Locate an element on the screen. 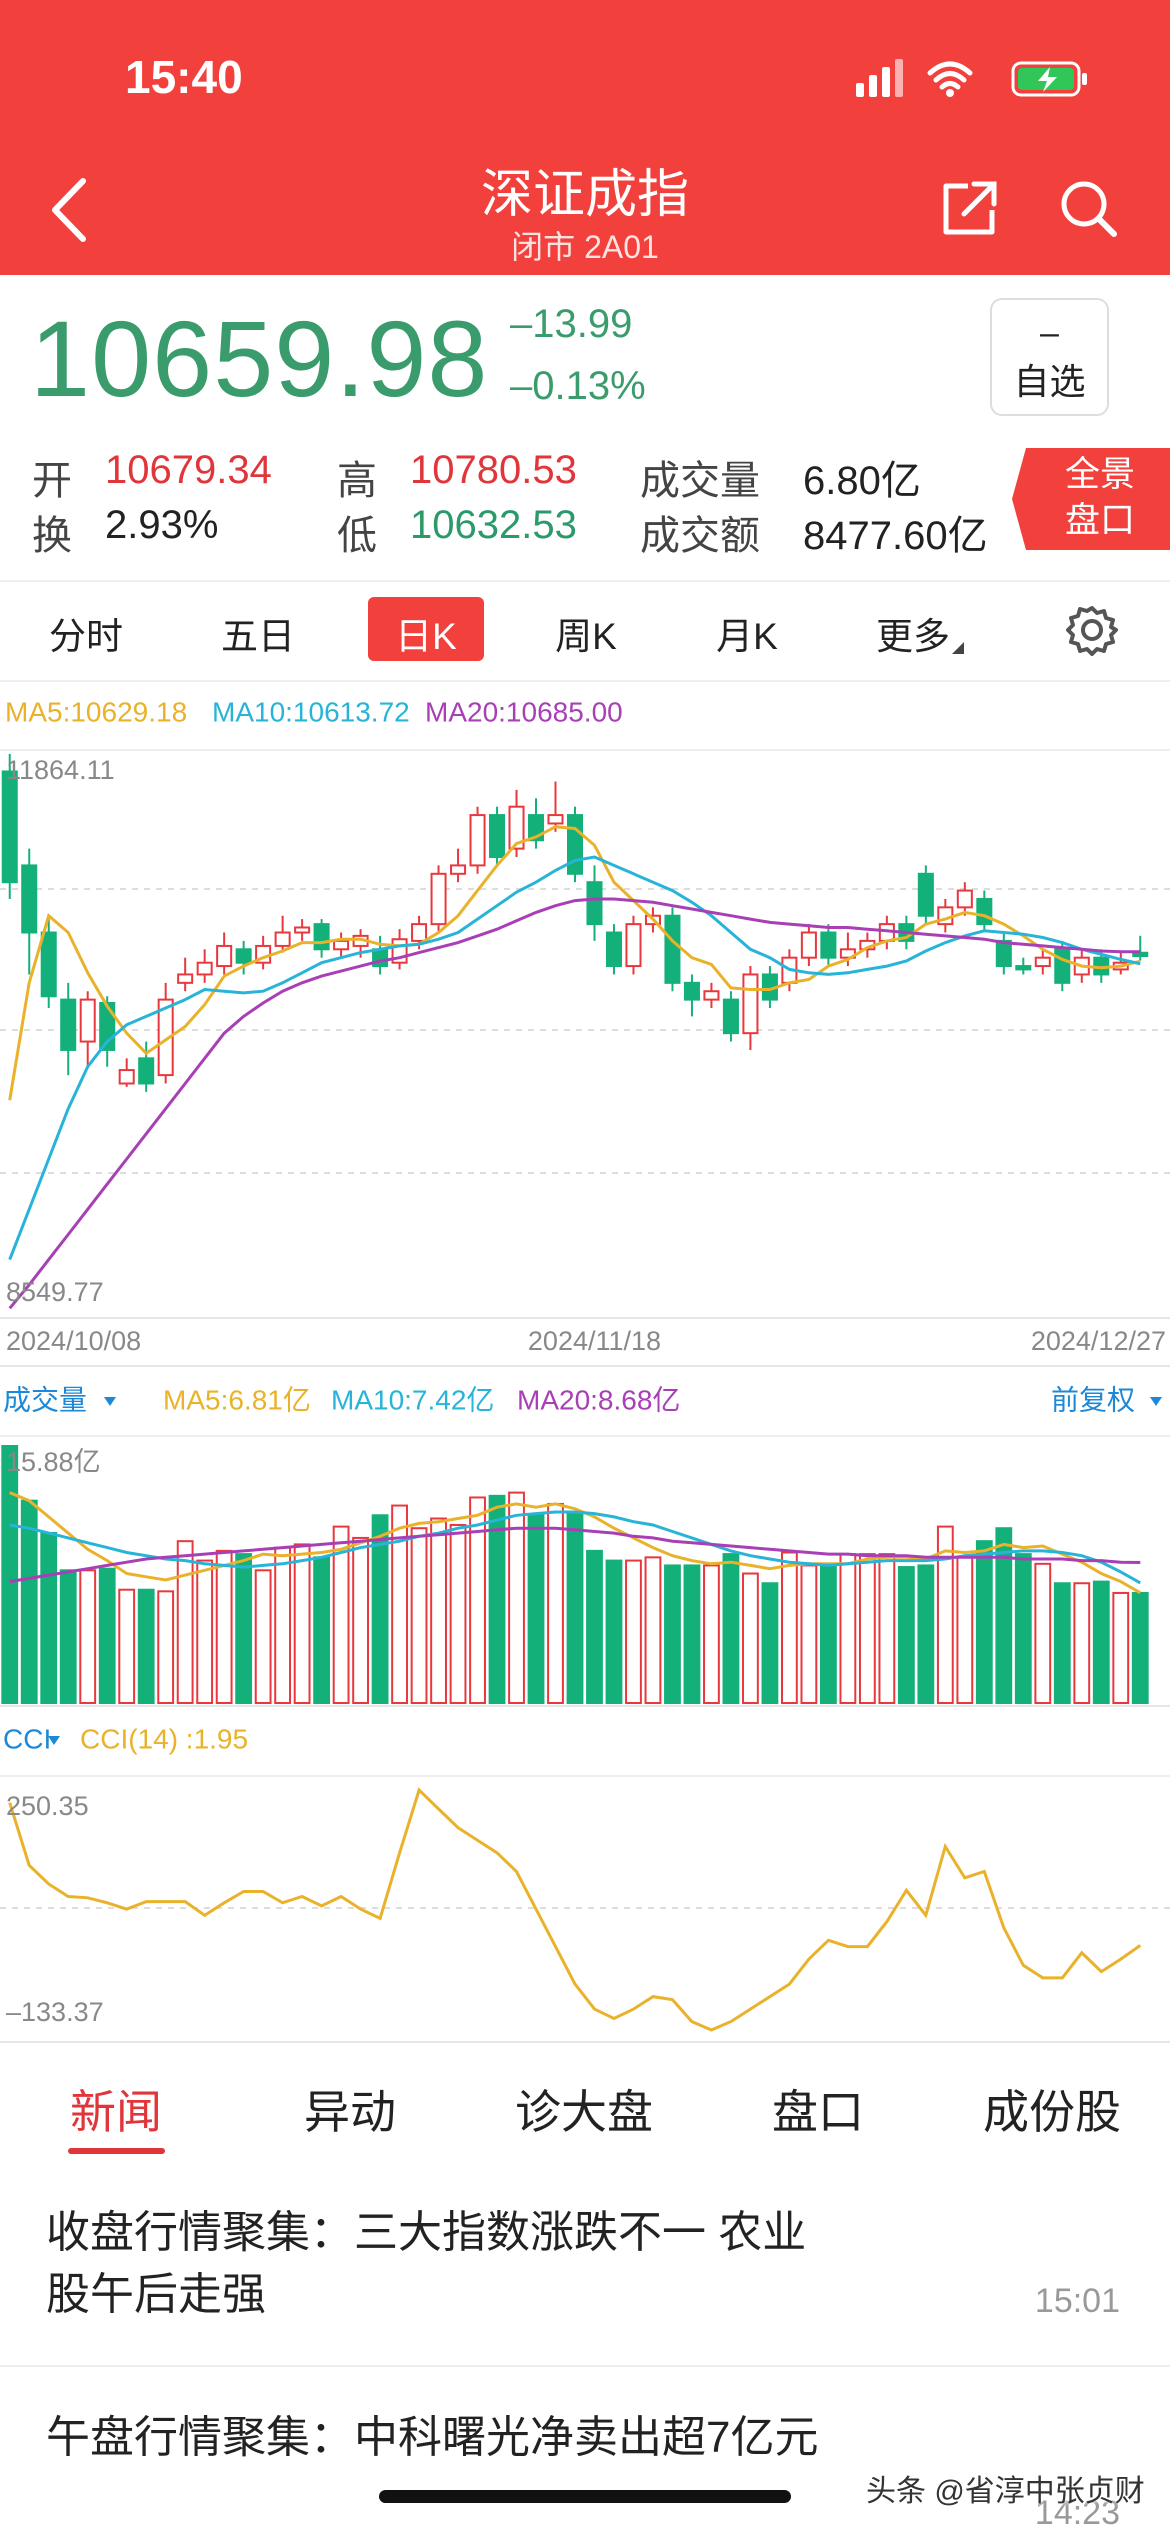  page-title: 深证成指 is located at coordinates (584, 195).